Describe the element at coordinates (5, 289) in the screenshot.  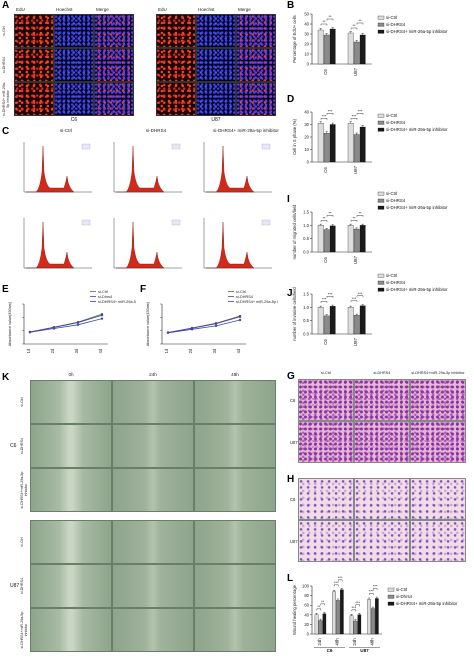
I see `panel-e-letter: E` at that location.